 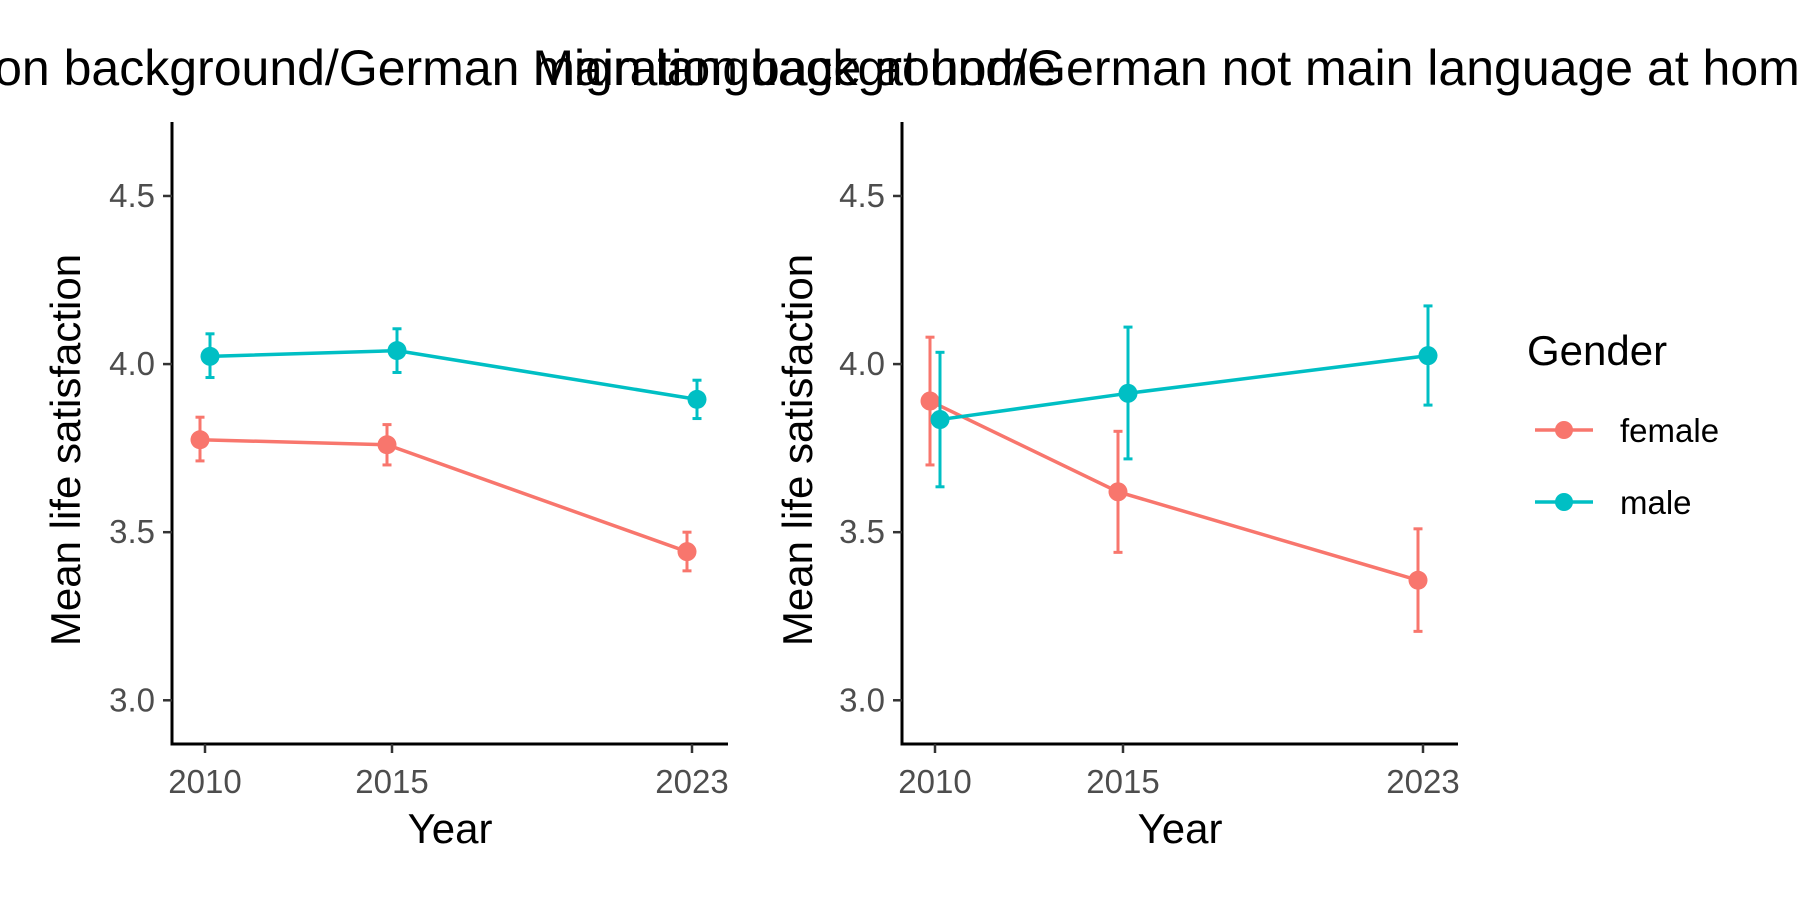 What do you see at coordinates (453, 374) in the screenshot?
I see `panel-1-series-male` at bounding box center [453, 374].